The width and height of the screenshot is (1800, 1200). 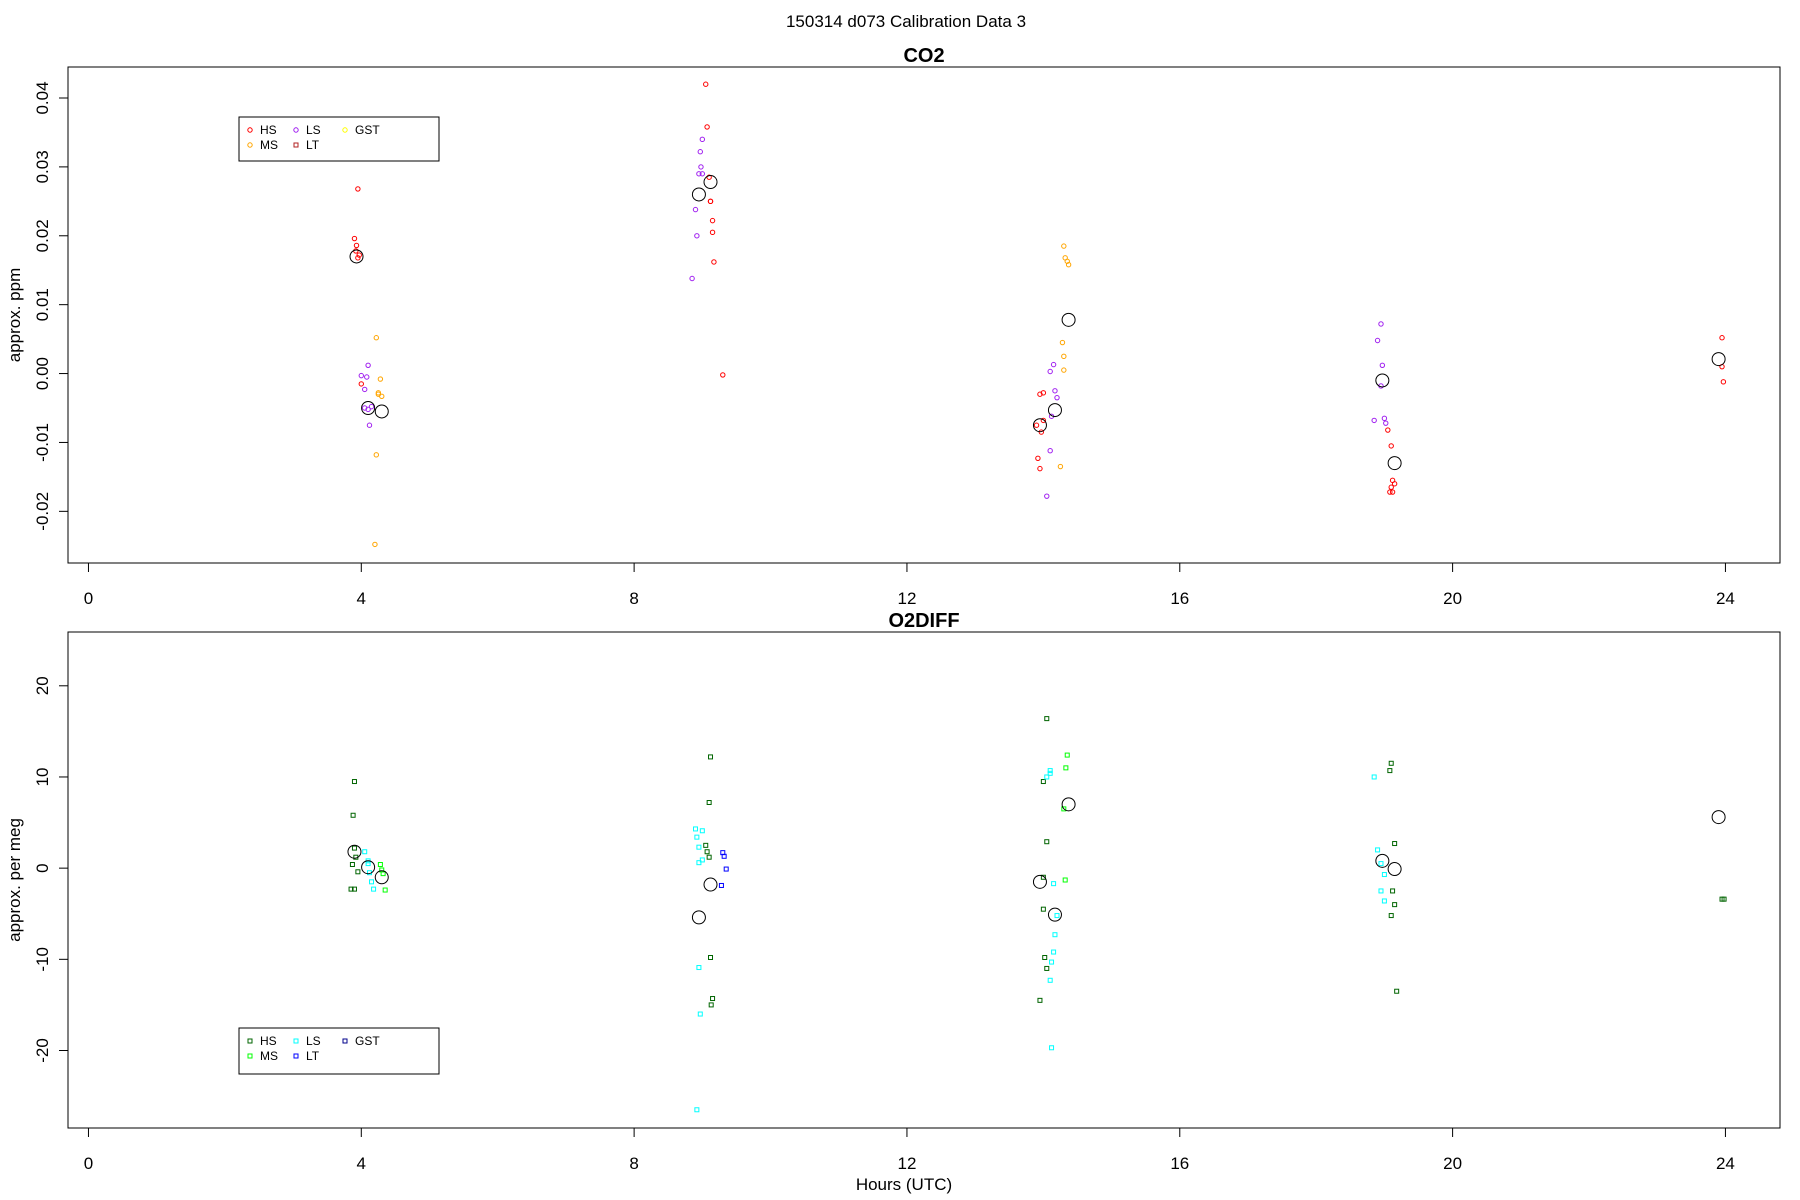 I want to click on o2diff-y-tick-label: 10, so click(x=42, y=777).